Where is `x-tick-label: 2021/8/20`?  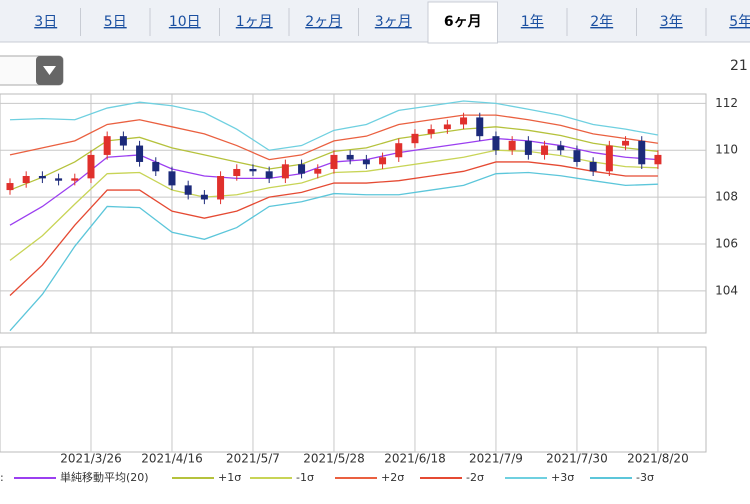 x-tick-label: 2021/8/20 is located at coordinates (658, 459).